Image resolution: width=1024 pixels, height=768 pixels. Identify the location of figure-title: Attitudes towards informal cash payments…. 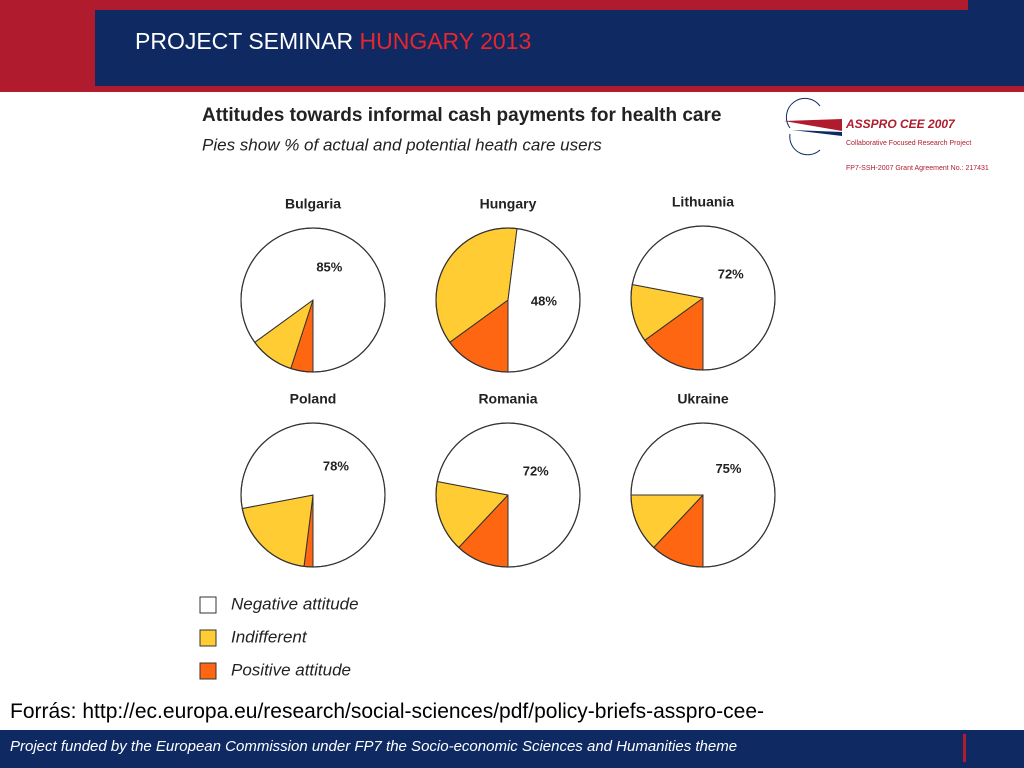
(461, 115).